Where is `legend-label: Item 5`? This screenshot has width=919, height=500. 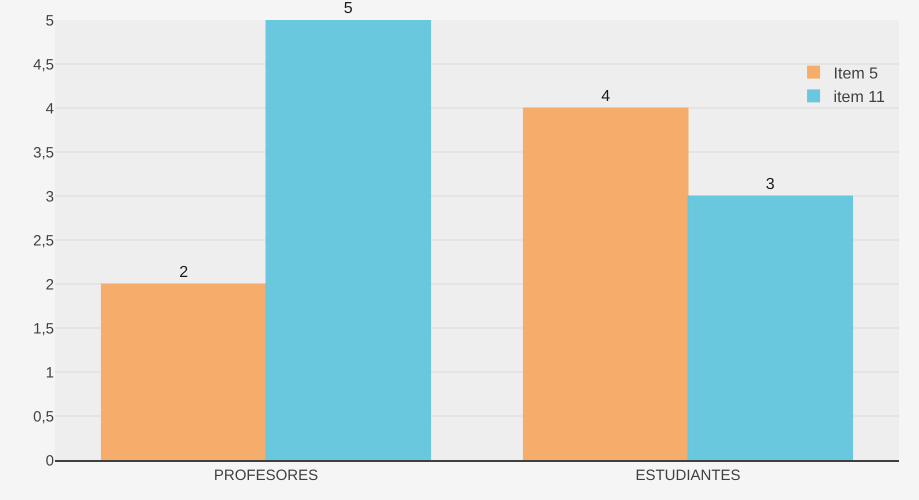
legend-label: Item 5 is located at coordinates (856, 73).